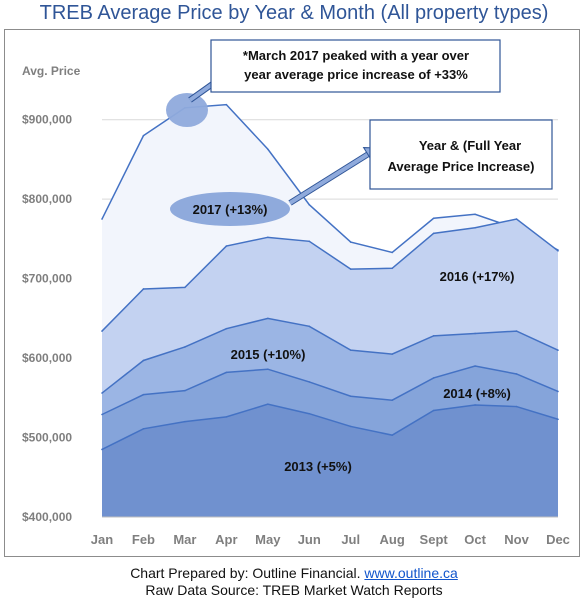  I want to click on y-tick-label: $800,000, so click(47, 199).